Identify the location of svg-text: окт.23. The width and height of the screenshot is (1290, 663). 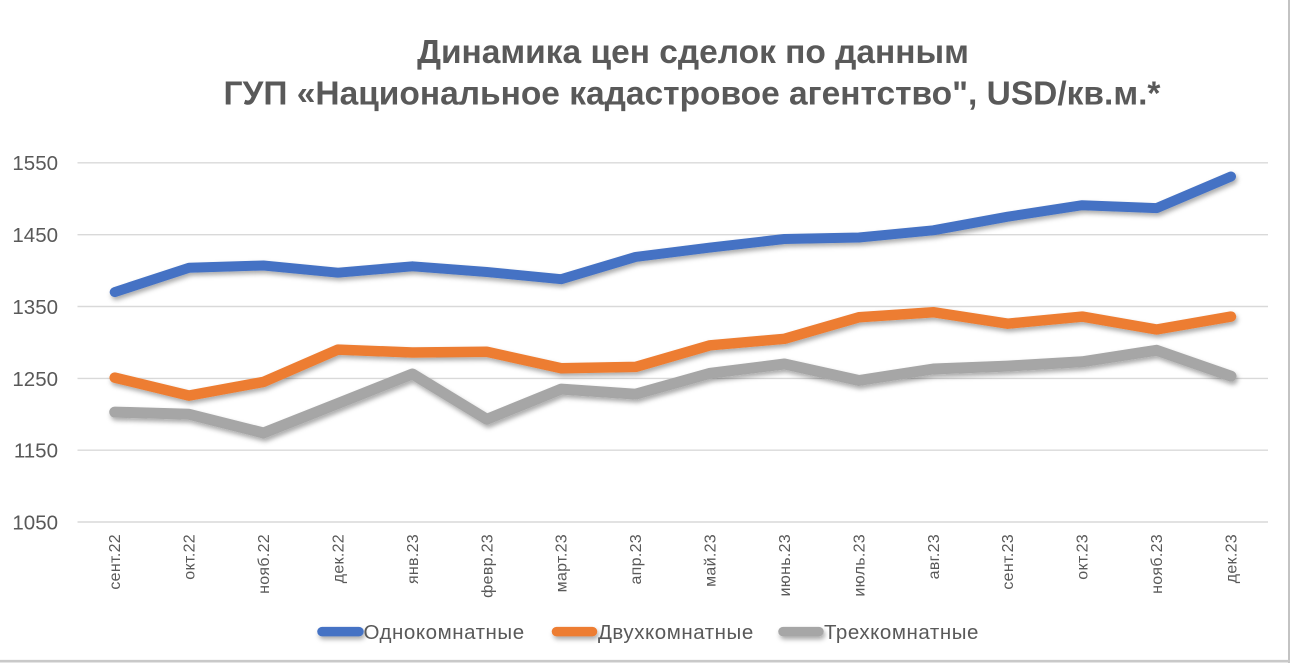
(1083, 557).